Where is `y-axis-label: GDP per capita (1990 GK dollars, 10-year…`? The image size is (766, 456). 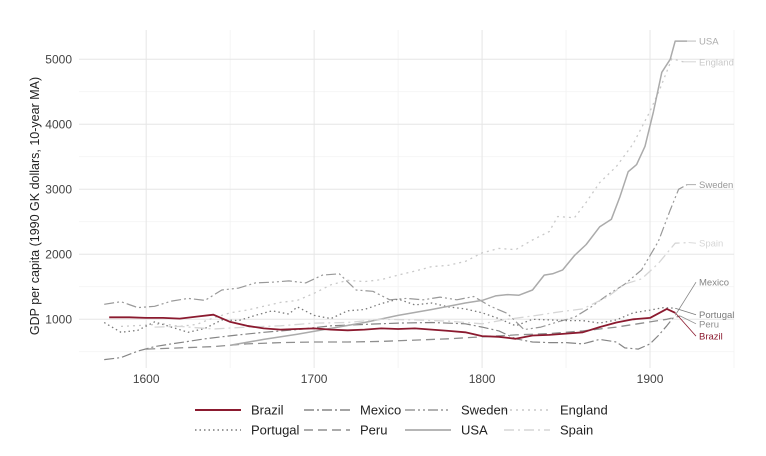 y-axis-label: GDP per capita (1990 GK dollars, 10-year… is located at coordinates (35, 206).